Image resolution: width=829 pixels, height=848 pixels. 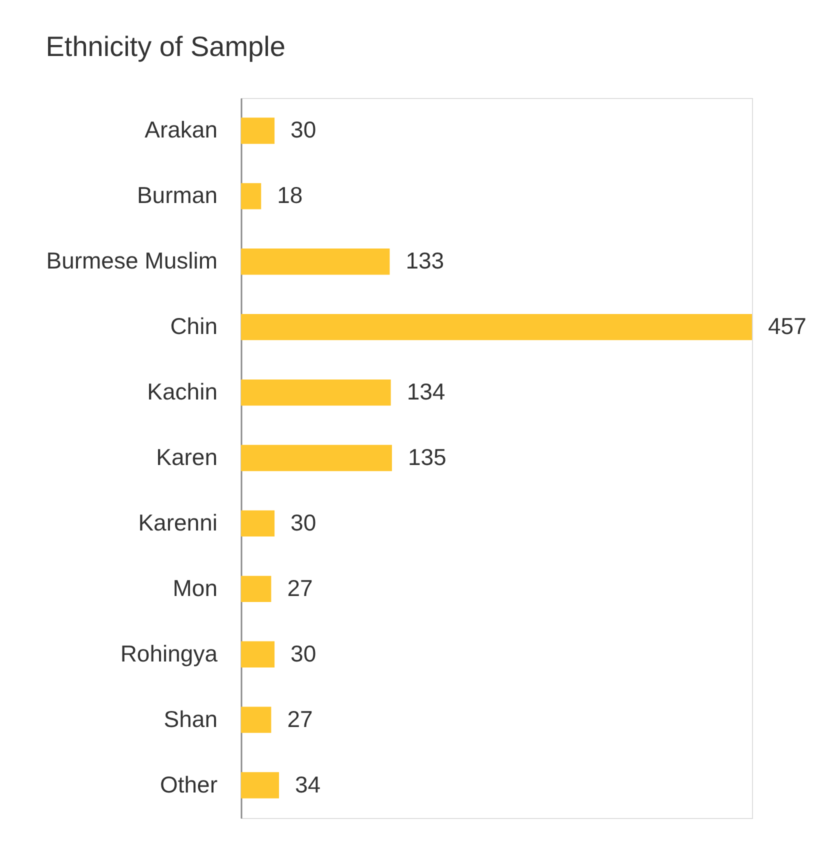 What do you see at coordinates (181, 129) in the screenshot?
I see `y-tick-label: Arakan` at bounding box center [181, 129].